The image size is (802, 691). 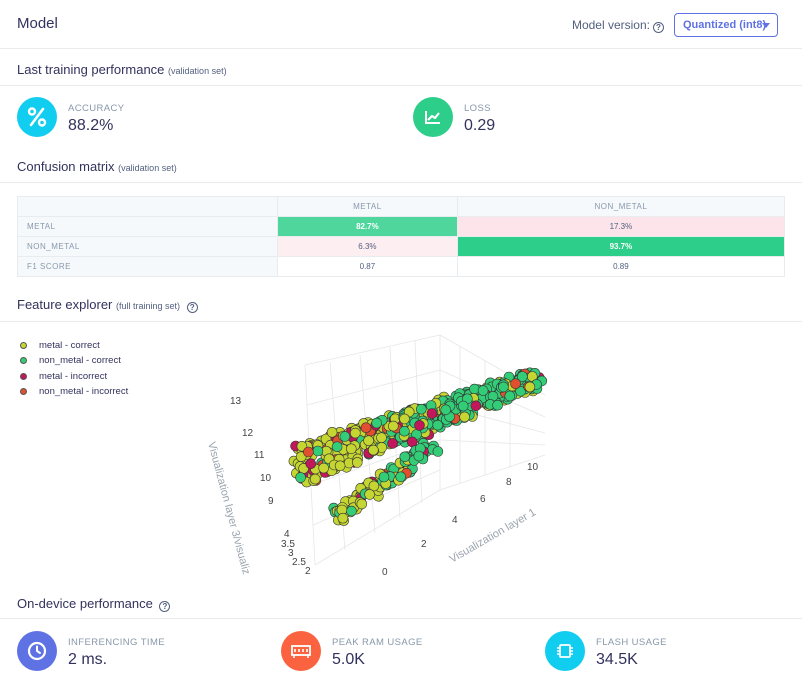 I want to click on percent-icon, so click(x=37, y=117).